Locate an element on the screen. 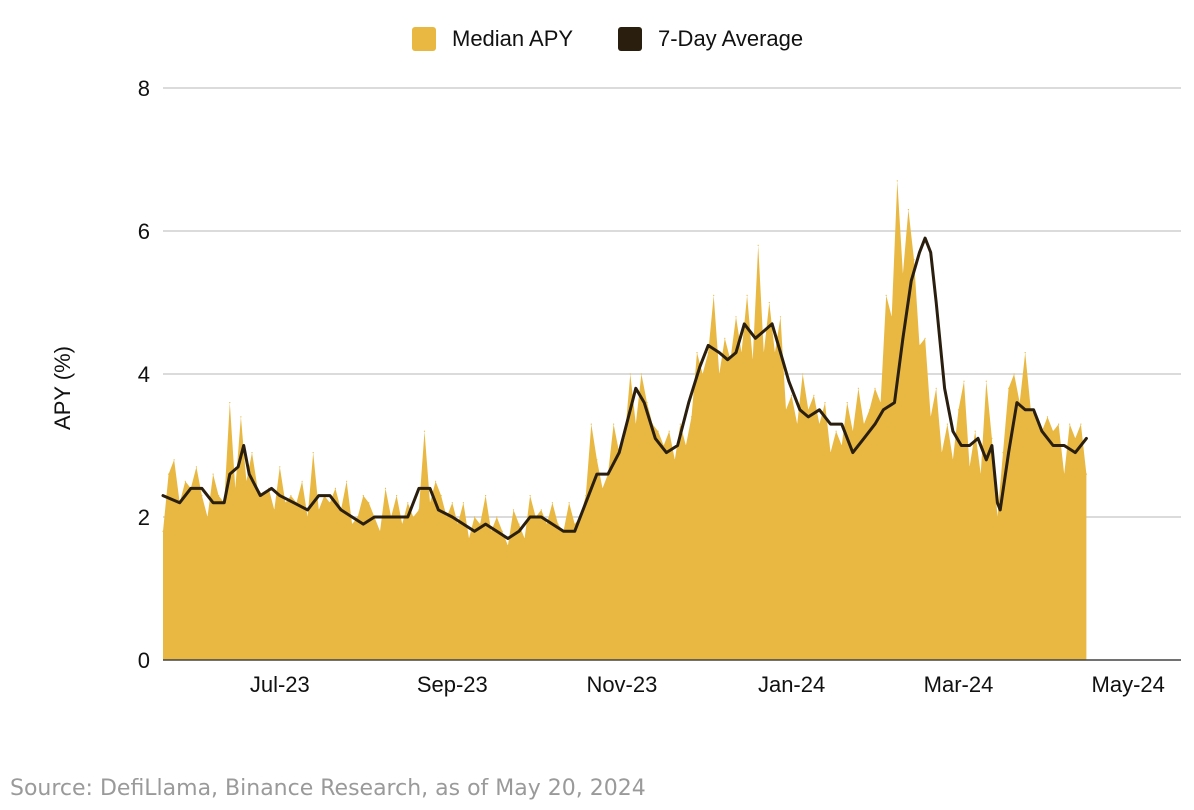 The image size is (1194, 810). x-tick-label-mar-24: Mar-24 is located at coordinates (959, 684).